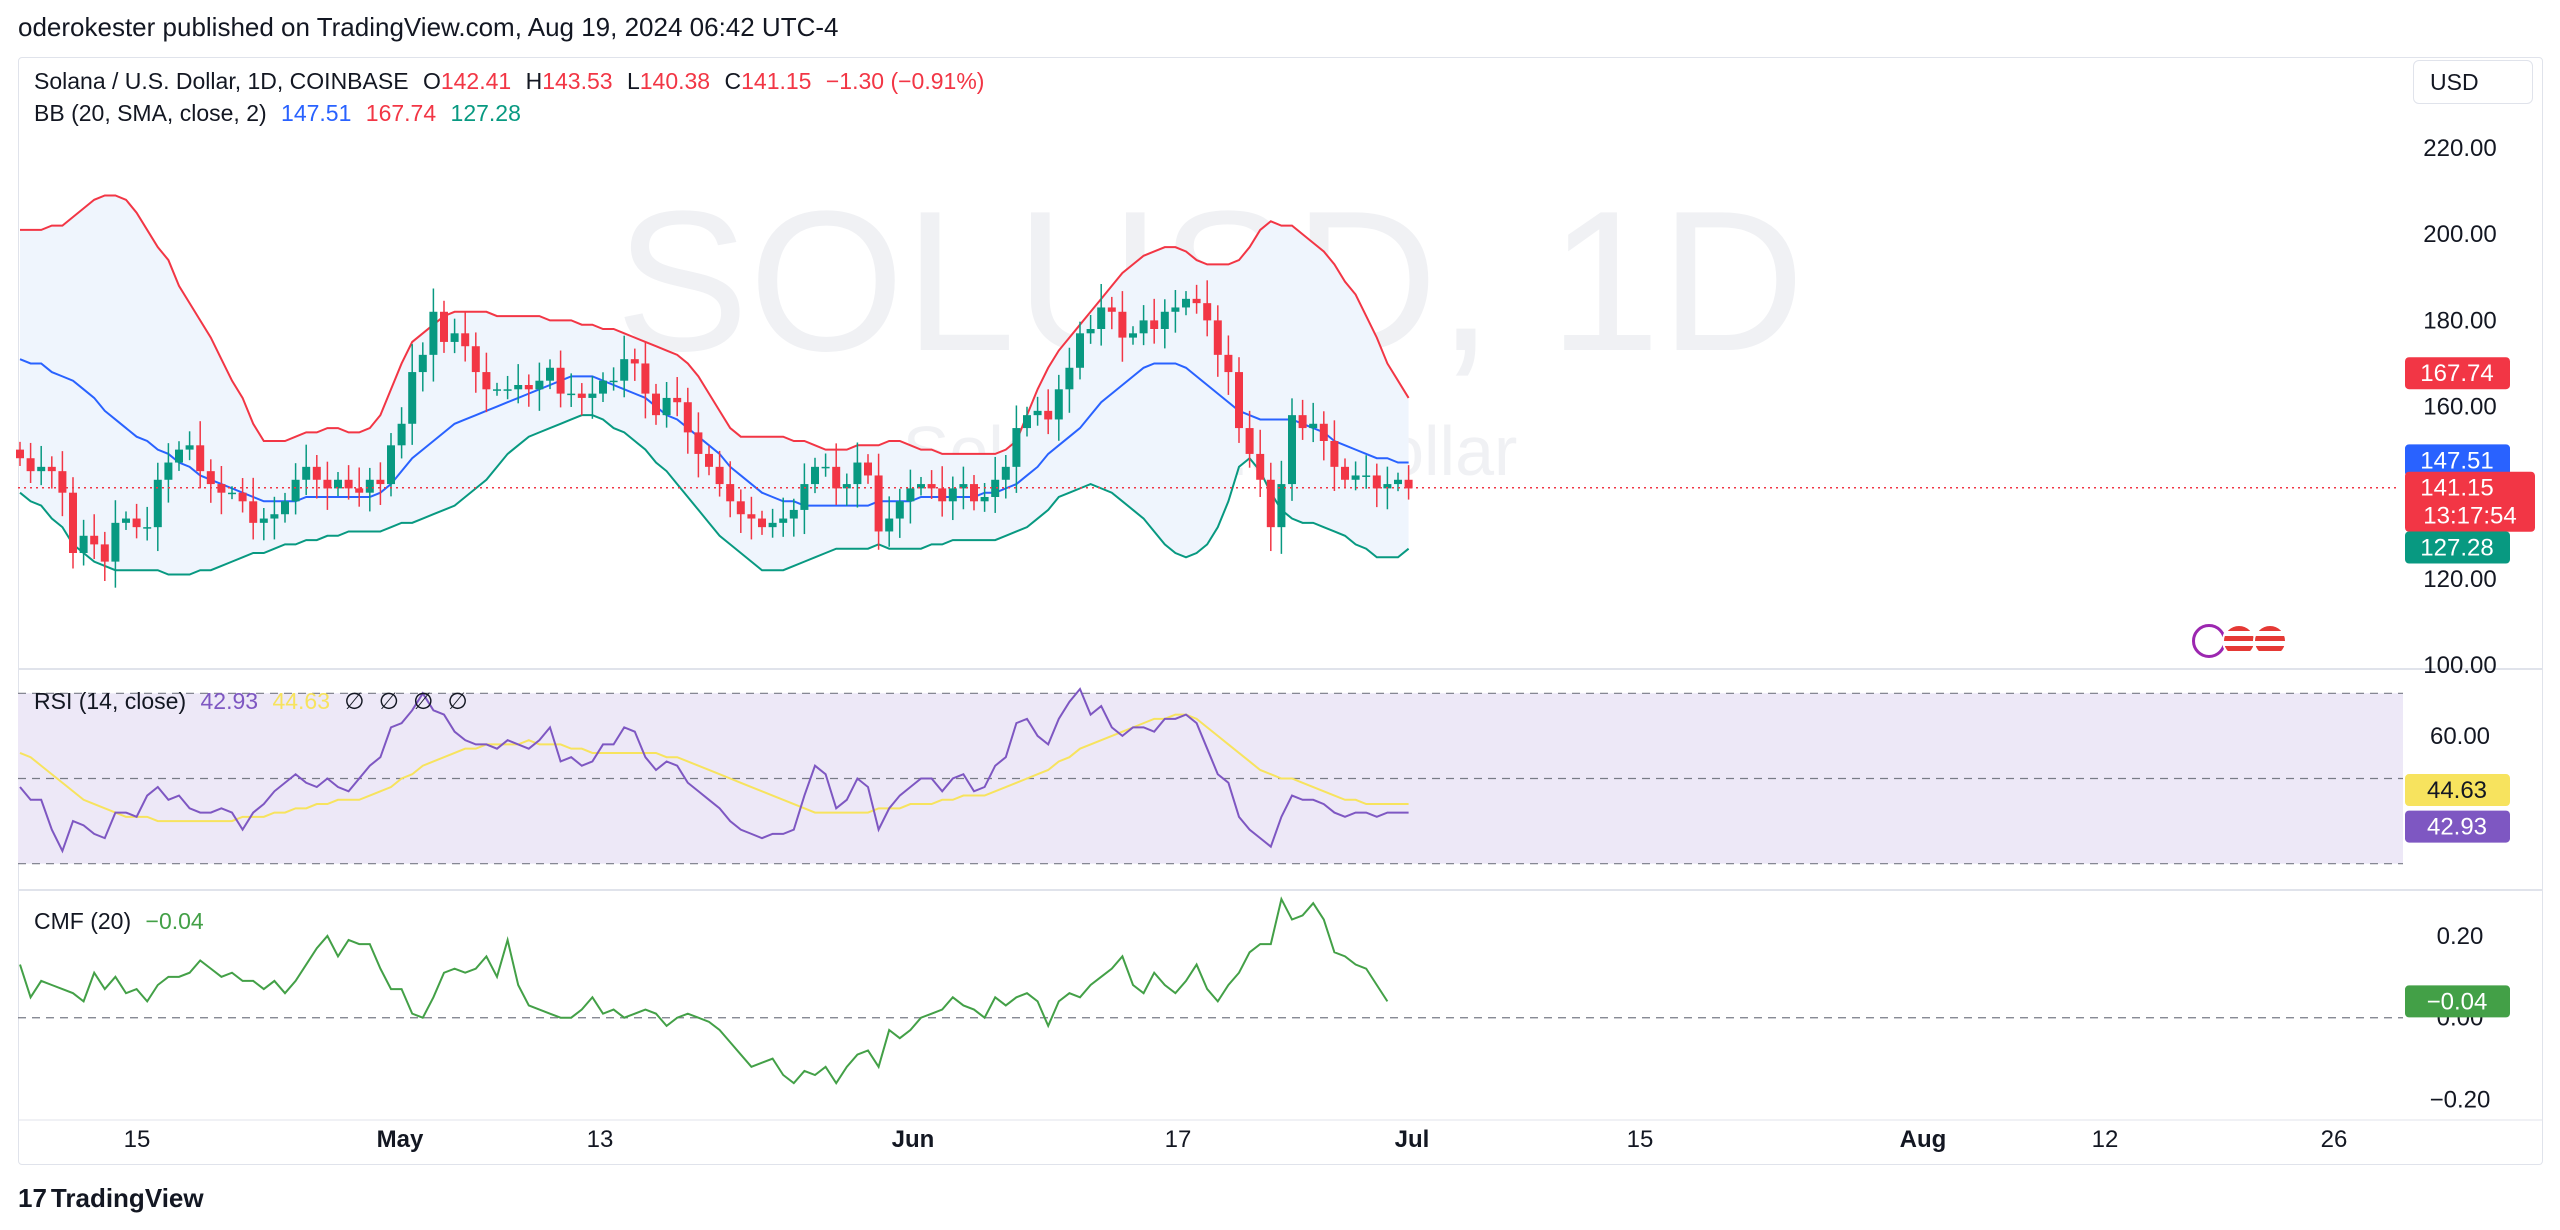  What do you see at coordinates (150, 113) in the screenshot?
I see `bb-legend-label: BB (20, SMA, close, 2)` at bounding box center [150, 113].